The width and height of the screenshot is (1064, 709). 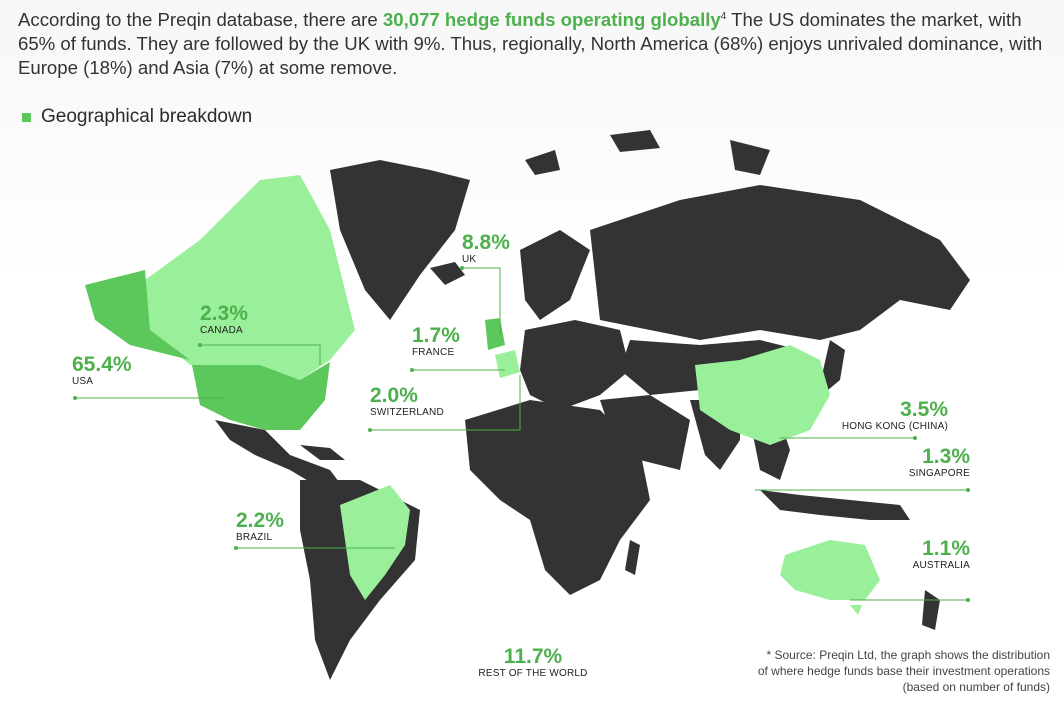 What do you see at coordinates (946, 456) in the screenshot?
I see `label-singapore-pct: 1.3%` at bounding box center [946, 456].